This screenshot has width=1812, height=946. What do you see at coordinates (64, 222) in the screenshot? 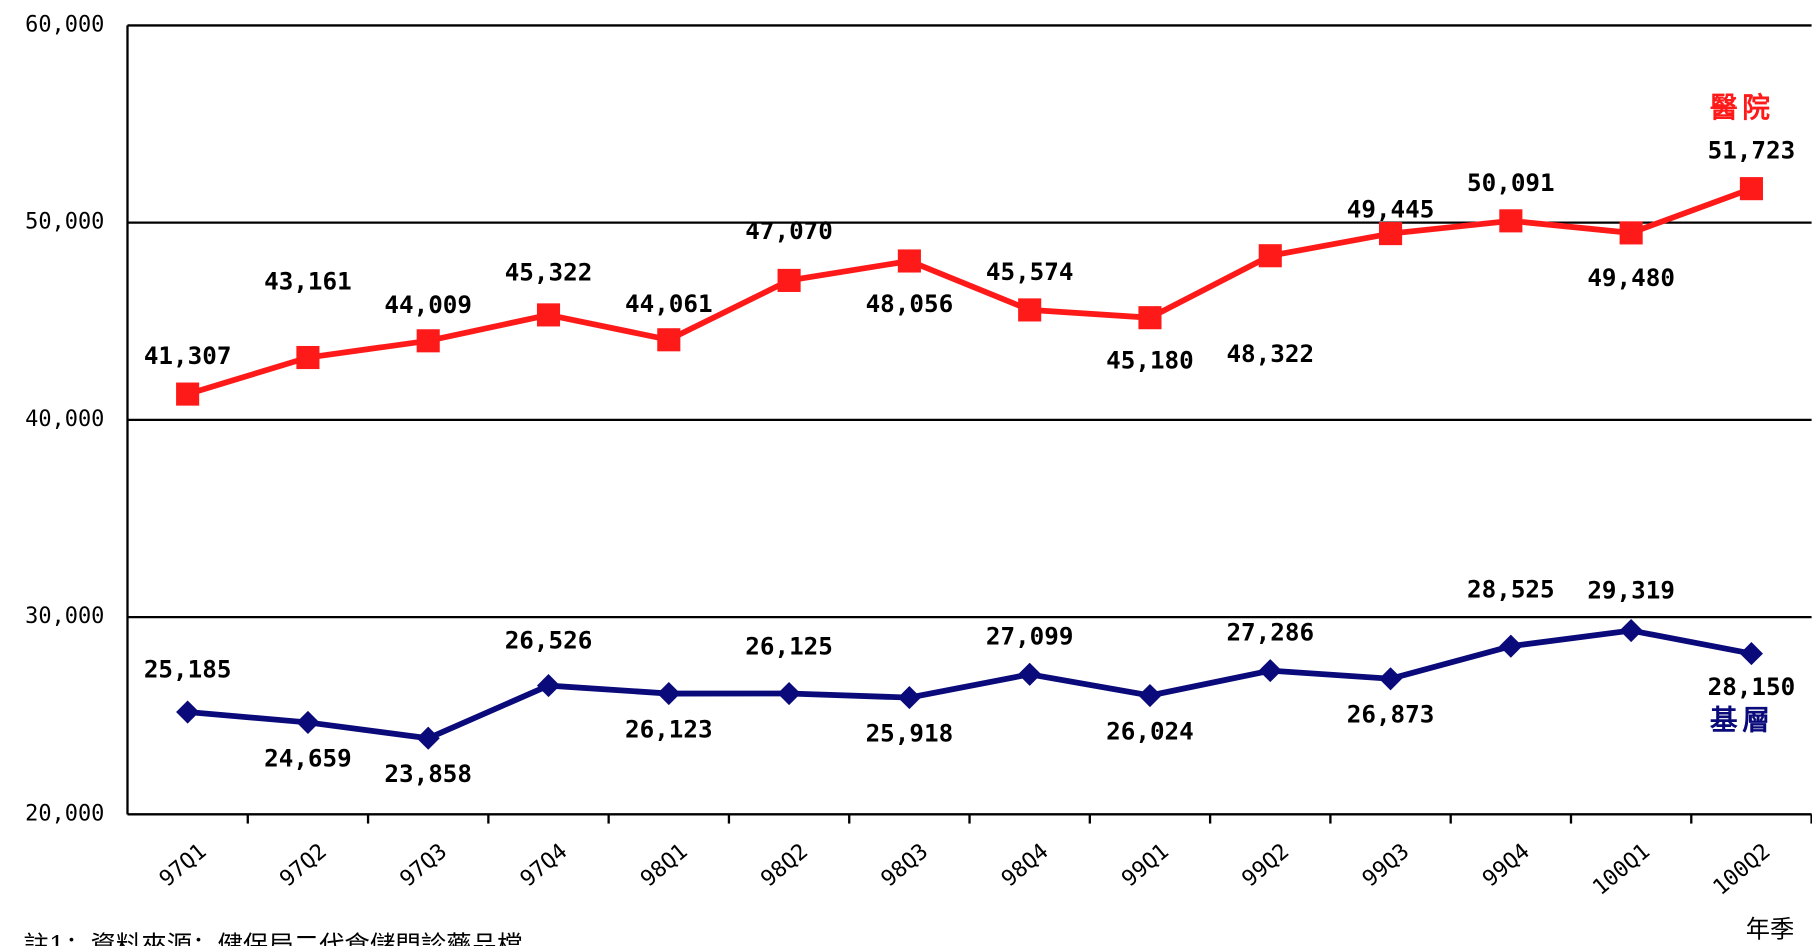
I see `y-tick-label: 50,000` at bounding box center [64, 222].